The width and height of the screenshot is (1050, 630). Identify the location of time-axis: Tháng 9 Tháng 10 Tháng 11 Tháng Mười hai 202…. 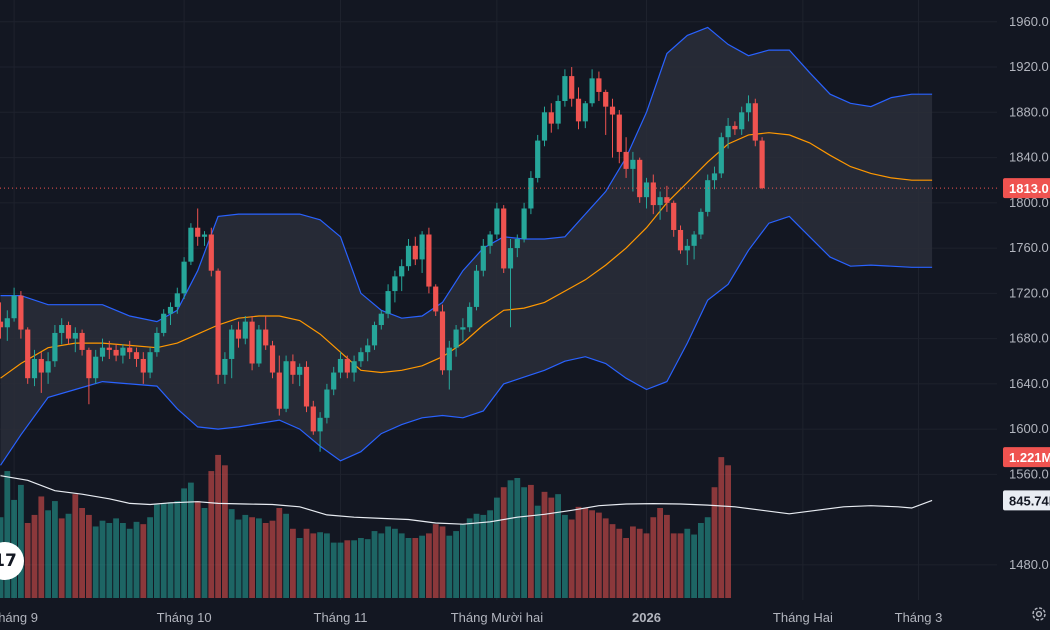
(471, 617).